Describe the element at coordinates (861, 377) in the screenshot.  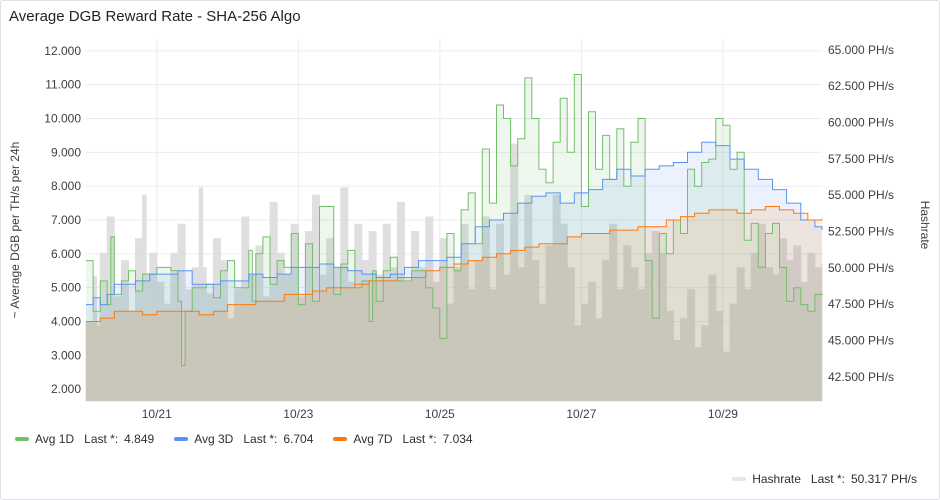
I see `y2-tick-label-42-500-ph-s: 42.500 PH/s` at that location.